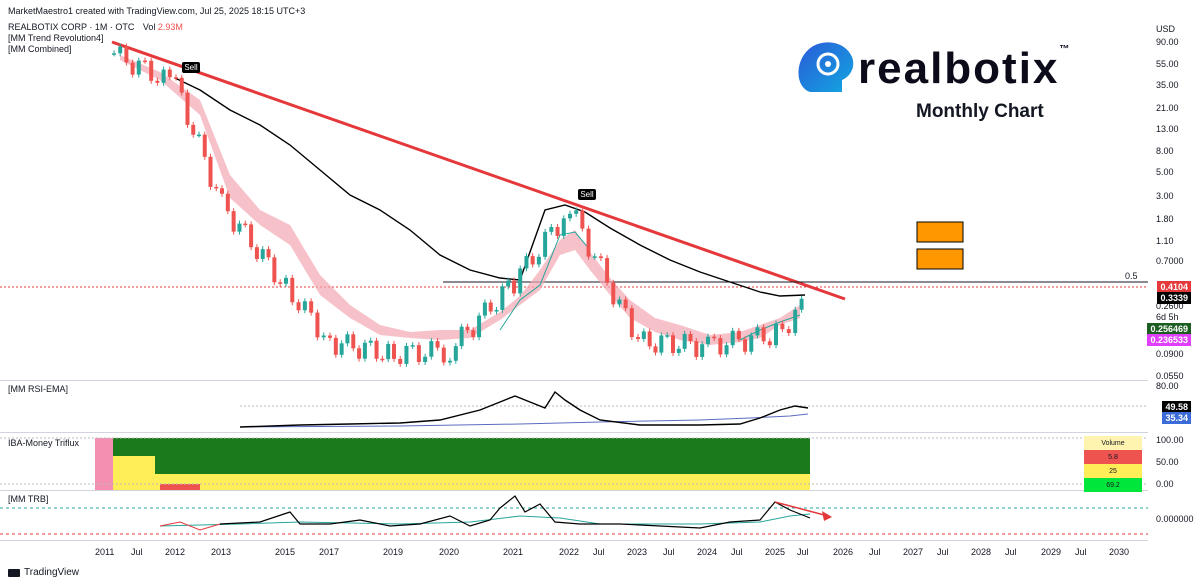 Image resolution: width=1199 pixels, height=583 pixels. What do you see at coordinates (574, 515) in the screenshot?
I see `trb-pane` at bounding box center [574, 515].